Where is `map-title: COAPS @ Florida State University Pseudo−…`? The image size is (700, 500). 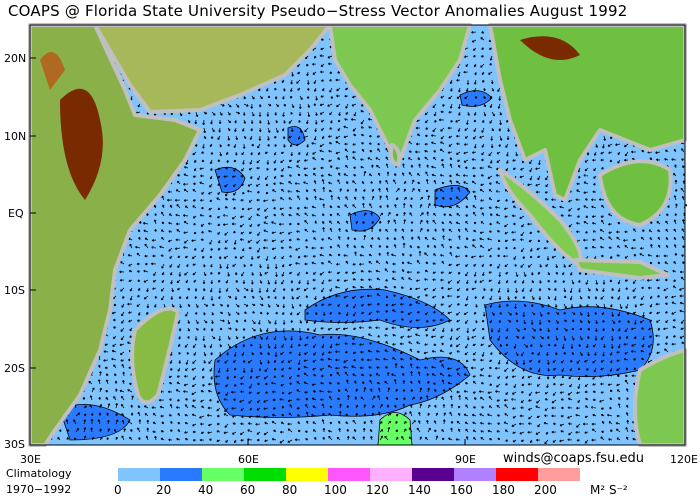 map-title: COAPS @ Florida State University Pseudo−… is located at coordinates (318, 11).